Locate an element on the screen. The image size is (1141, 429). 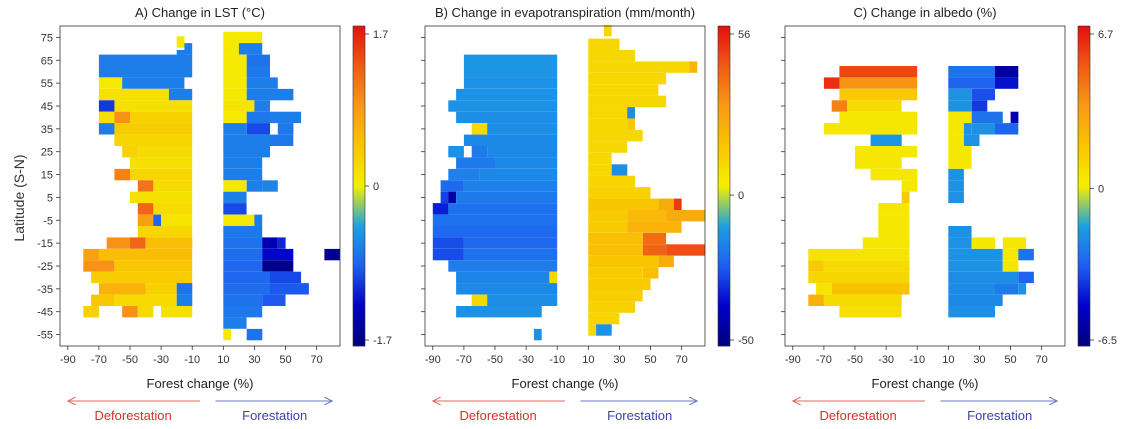
y-tick-label: 45 is located at coordinates (47, 107).